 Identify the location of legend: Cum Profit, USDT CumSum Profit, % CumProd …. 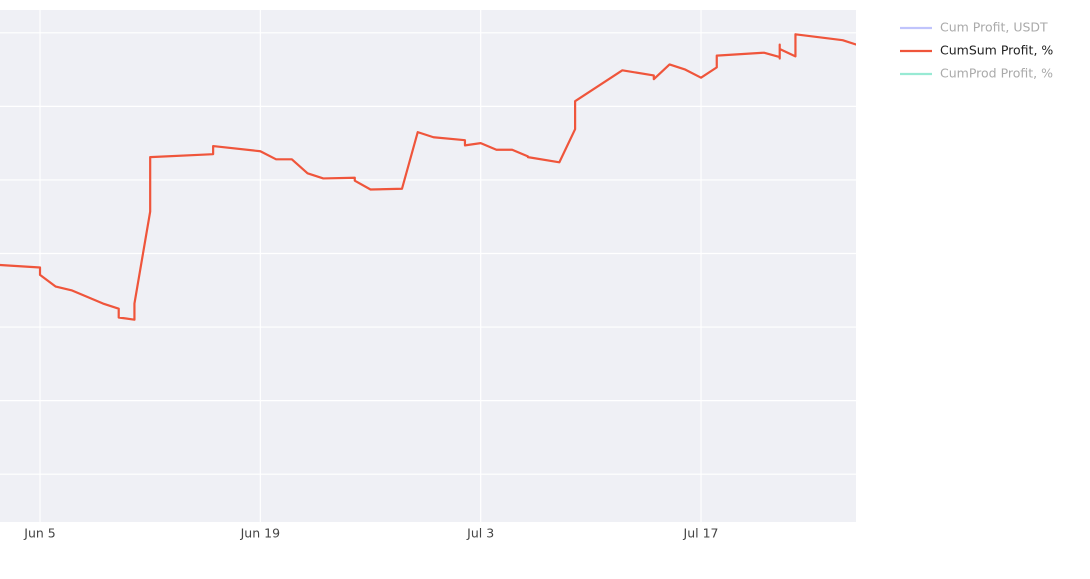
(976, 50).